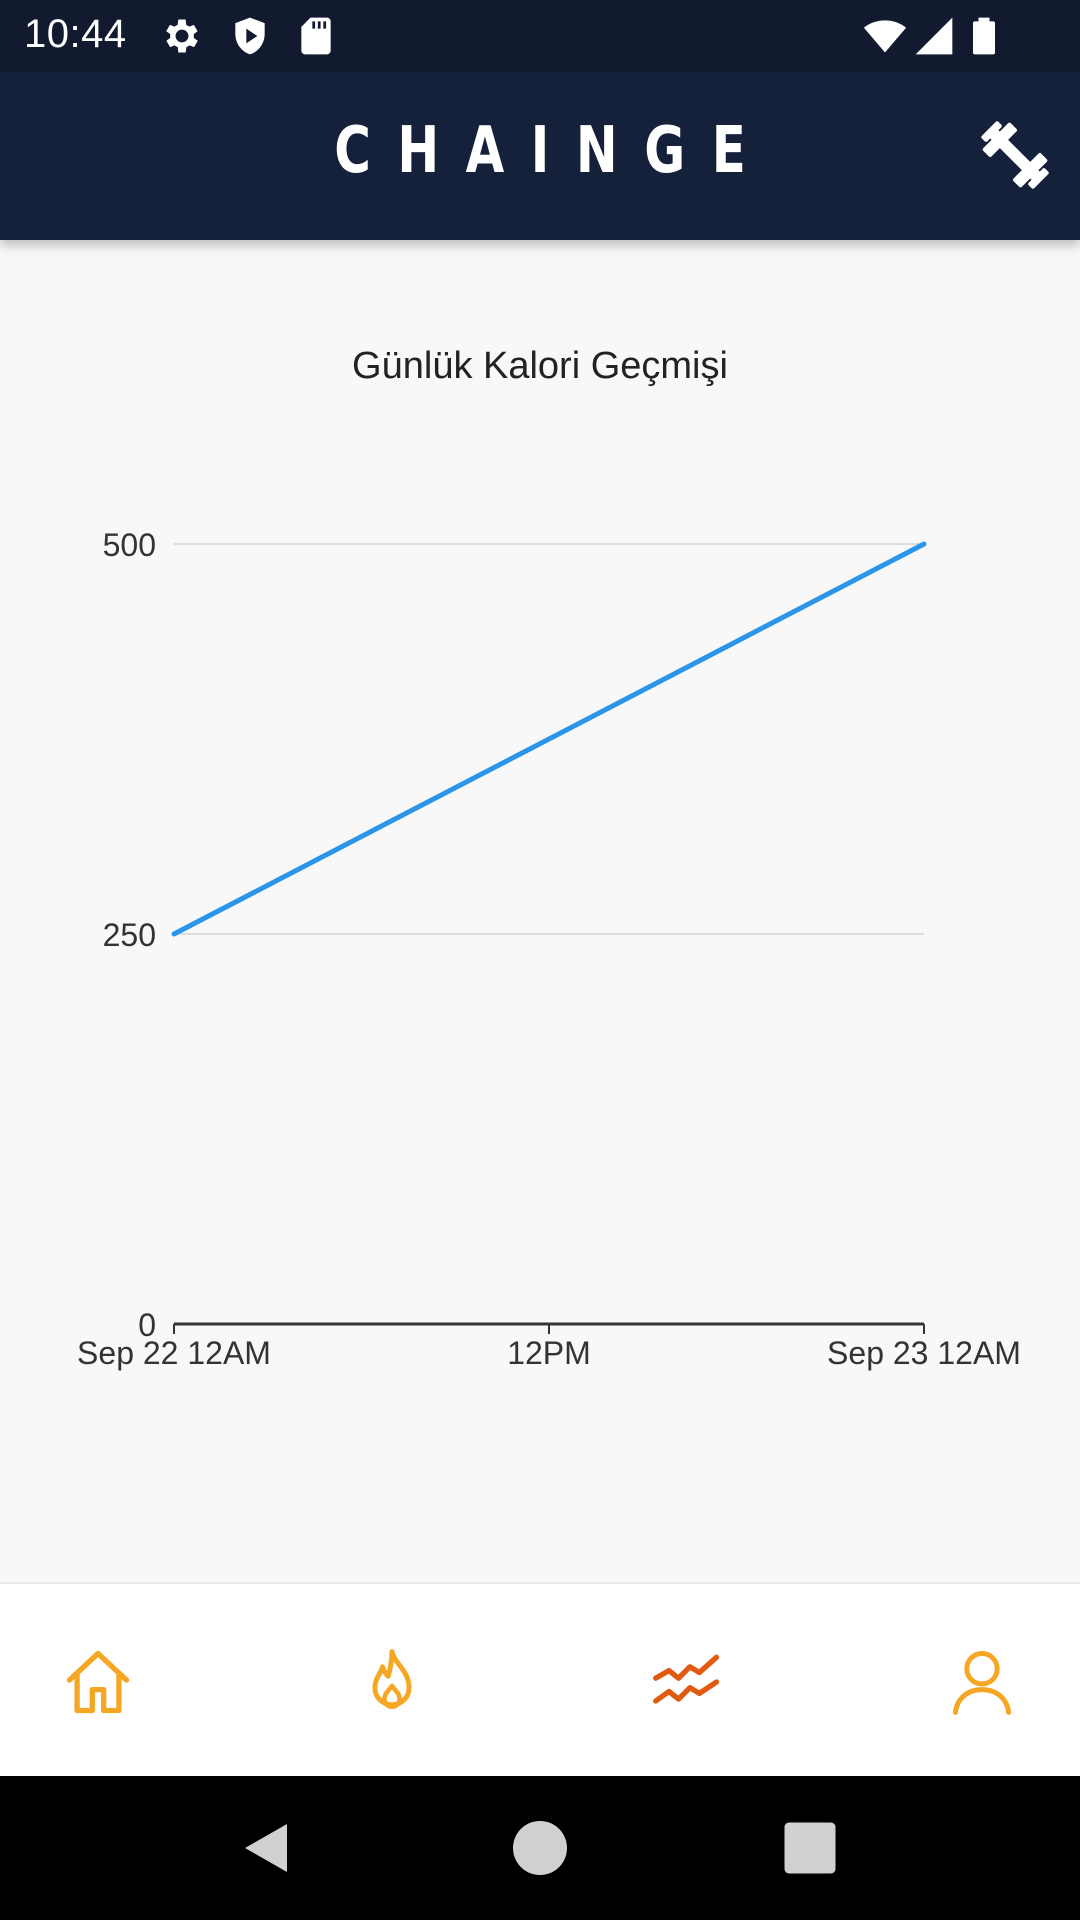  Describe the element at coordinates (316, 36) in the screenshot. I see `sd-card-icon` at that location.